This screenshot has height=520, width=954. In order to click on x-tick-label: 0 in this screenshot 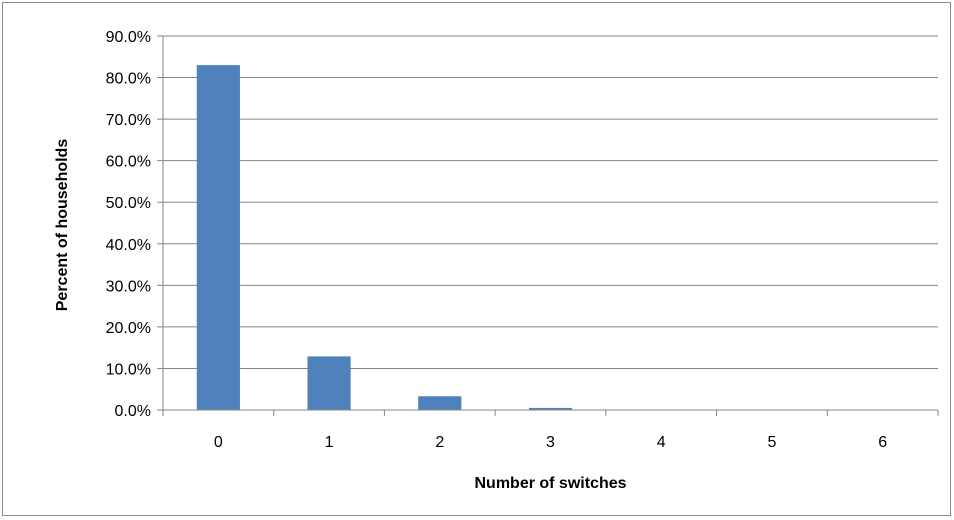, I will do `click(218, 442)`.